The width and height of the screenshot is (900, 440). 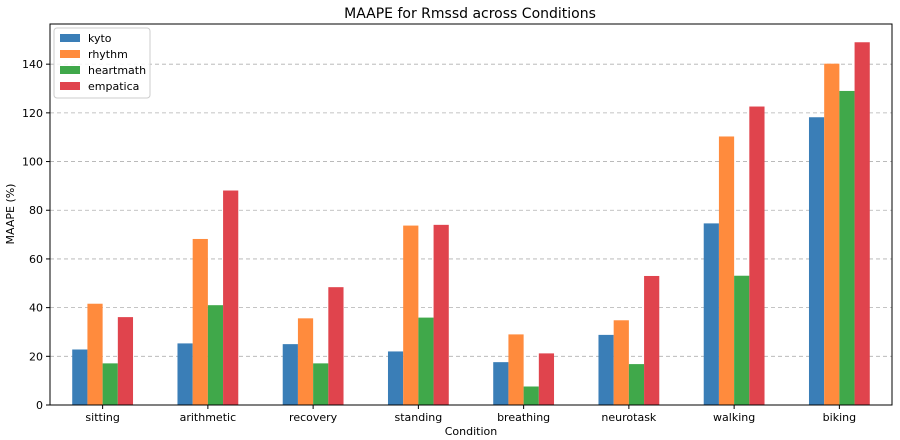 I want to click on legend-swatch-empatica, so click(x=70, y=86).